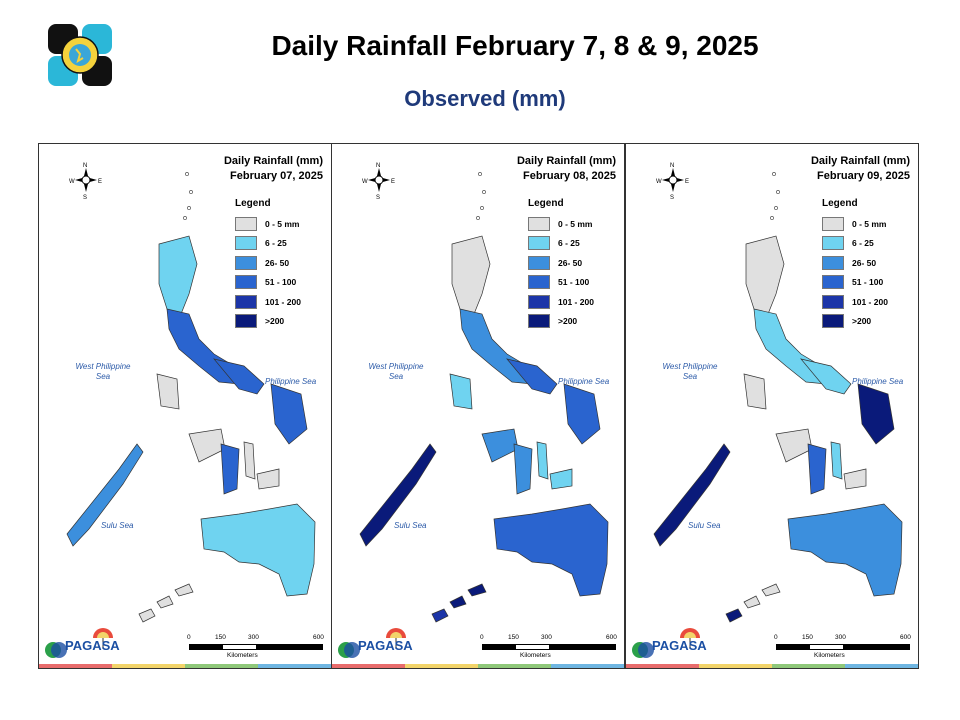  Describe the element at coordinates (378, 181) in the screenshot. I see `compass-rose-icon: N S W E` at that location.